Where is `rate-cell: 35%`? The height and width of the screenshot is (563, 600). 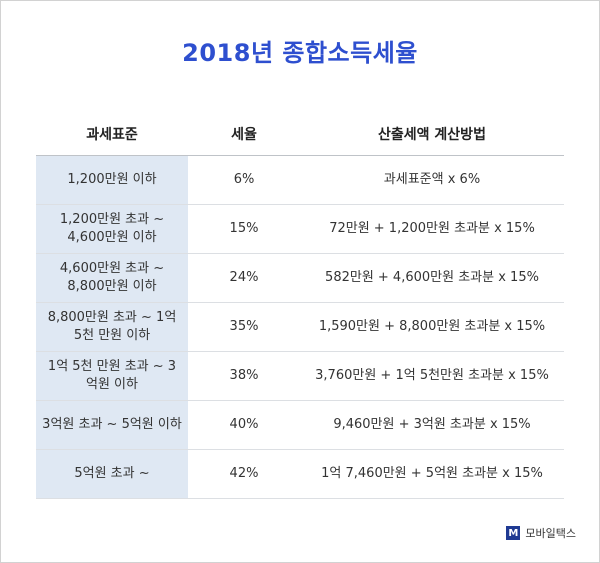 rate-cell: 35% is located at coordinates (244, 327).